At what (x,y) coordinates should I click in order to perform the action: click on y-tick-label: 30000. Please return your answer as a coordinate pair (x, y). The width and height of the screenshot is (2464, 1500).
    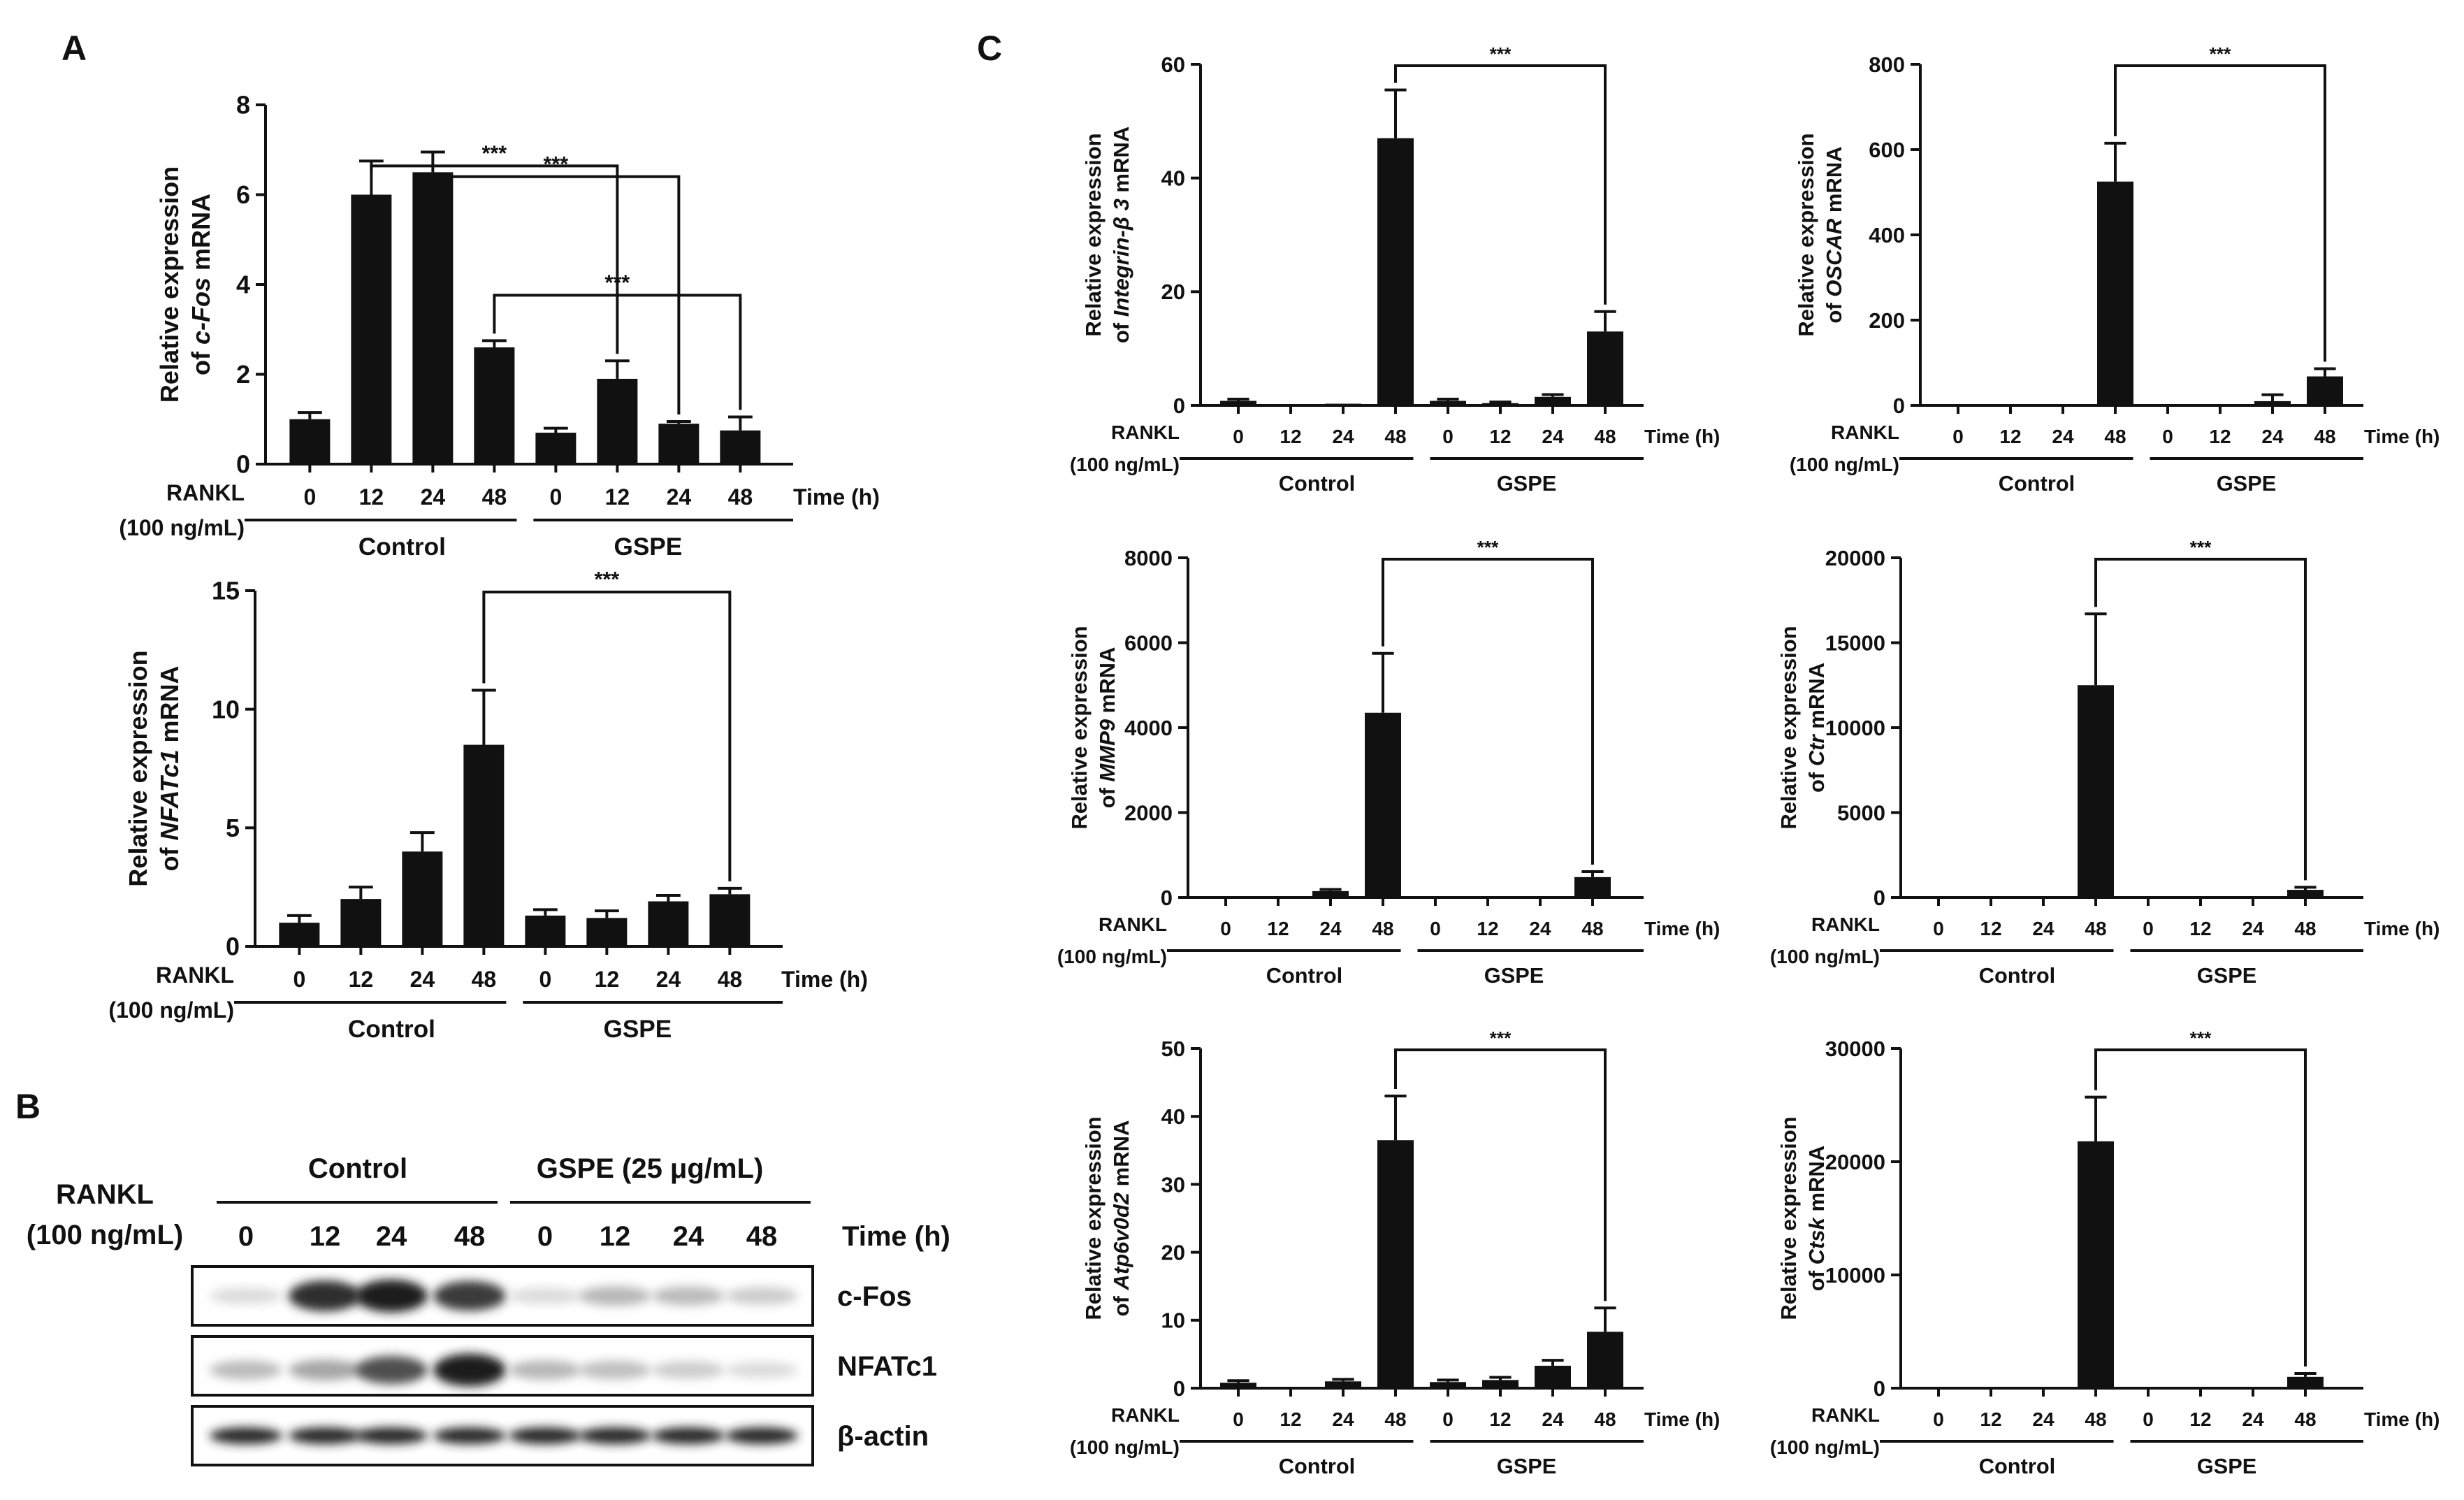
    Looking at the image, I should click on (1855, 1049).